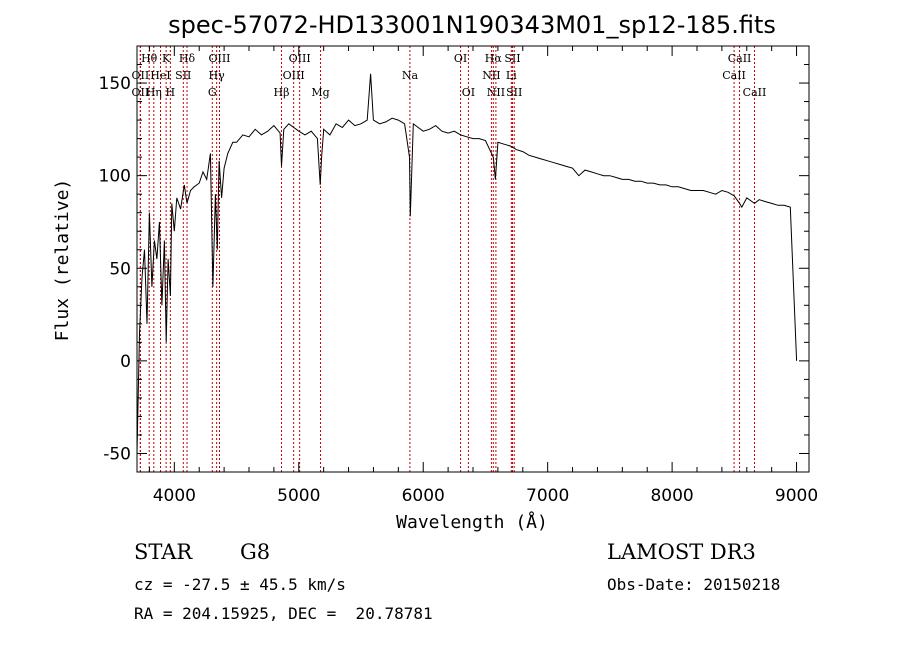 This screenshot has width=900, height=649. I want to click on spectral-line-label: Hγ, so click(217, 75).